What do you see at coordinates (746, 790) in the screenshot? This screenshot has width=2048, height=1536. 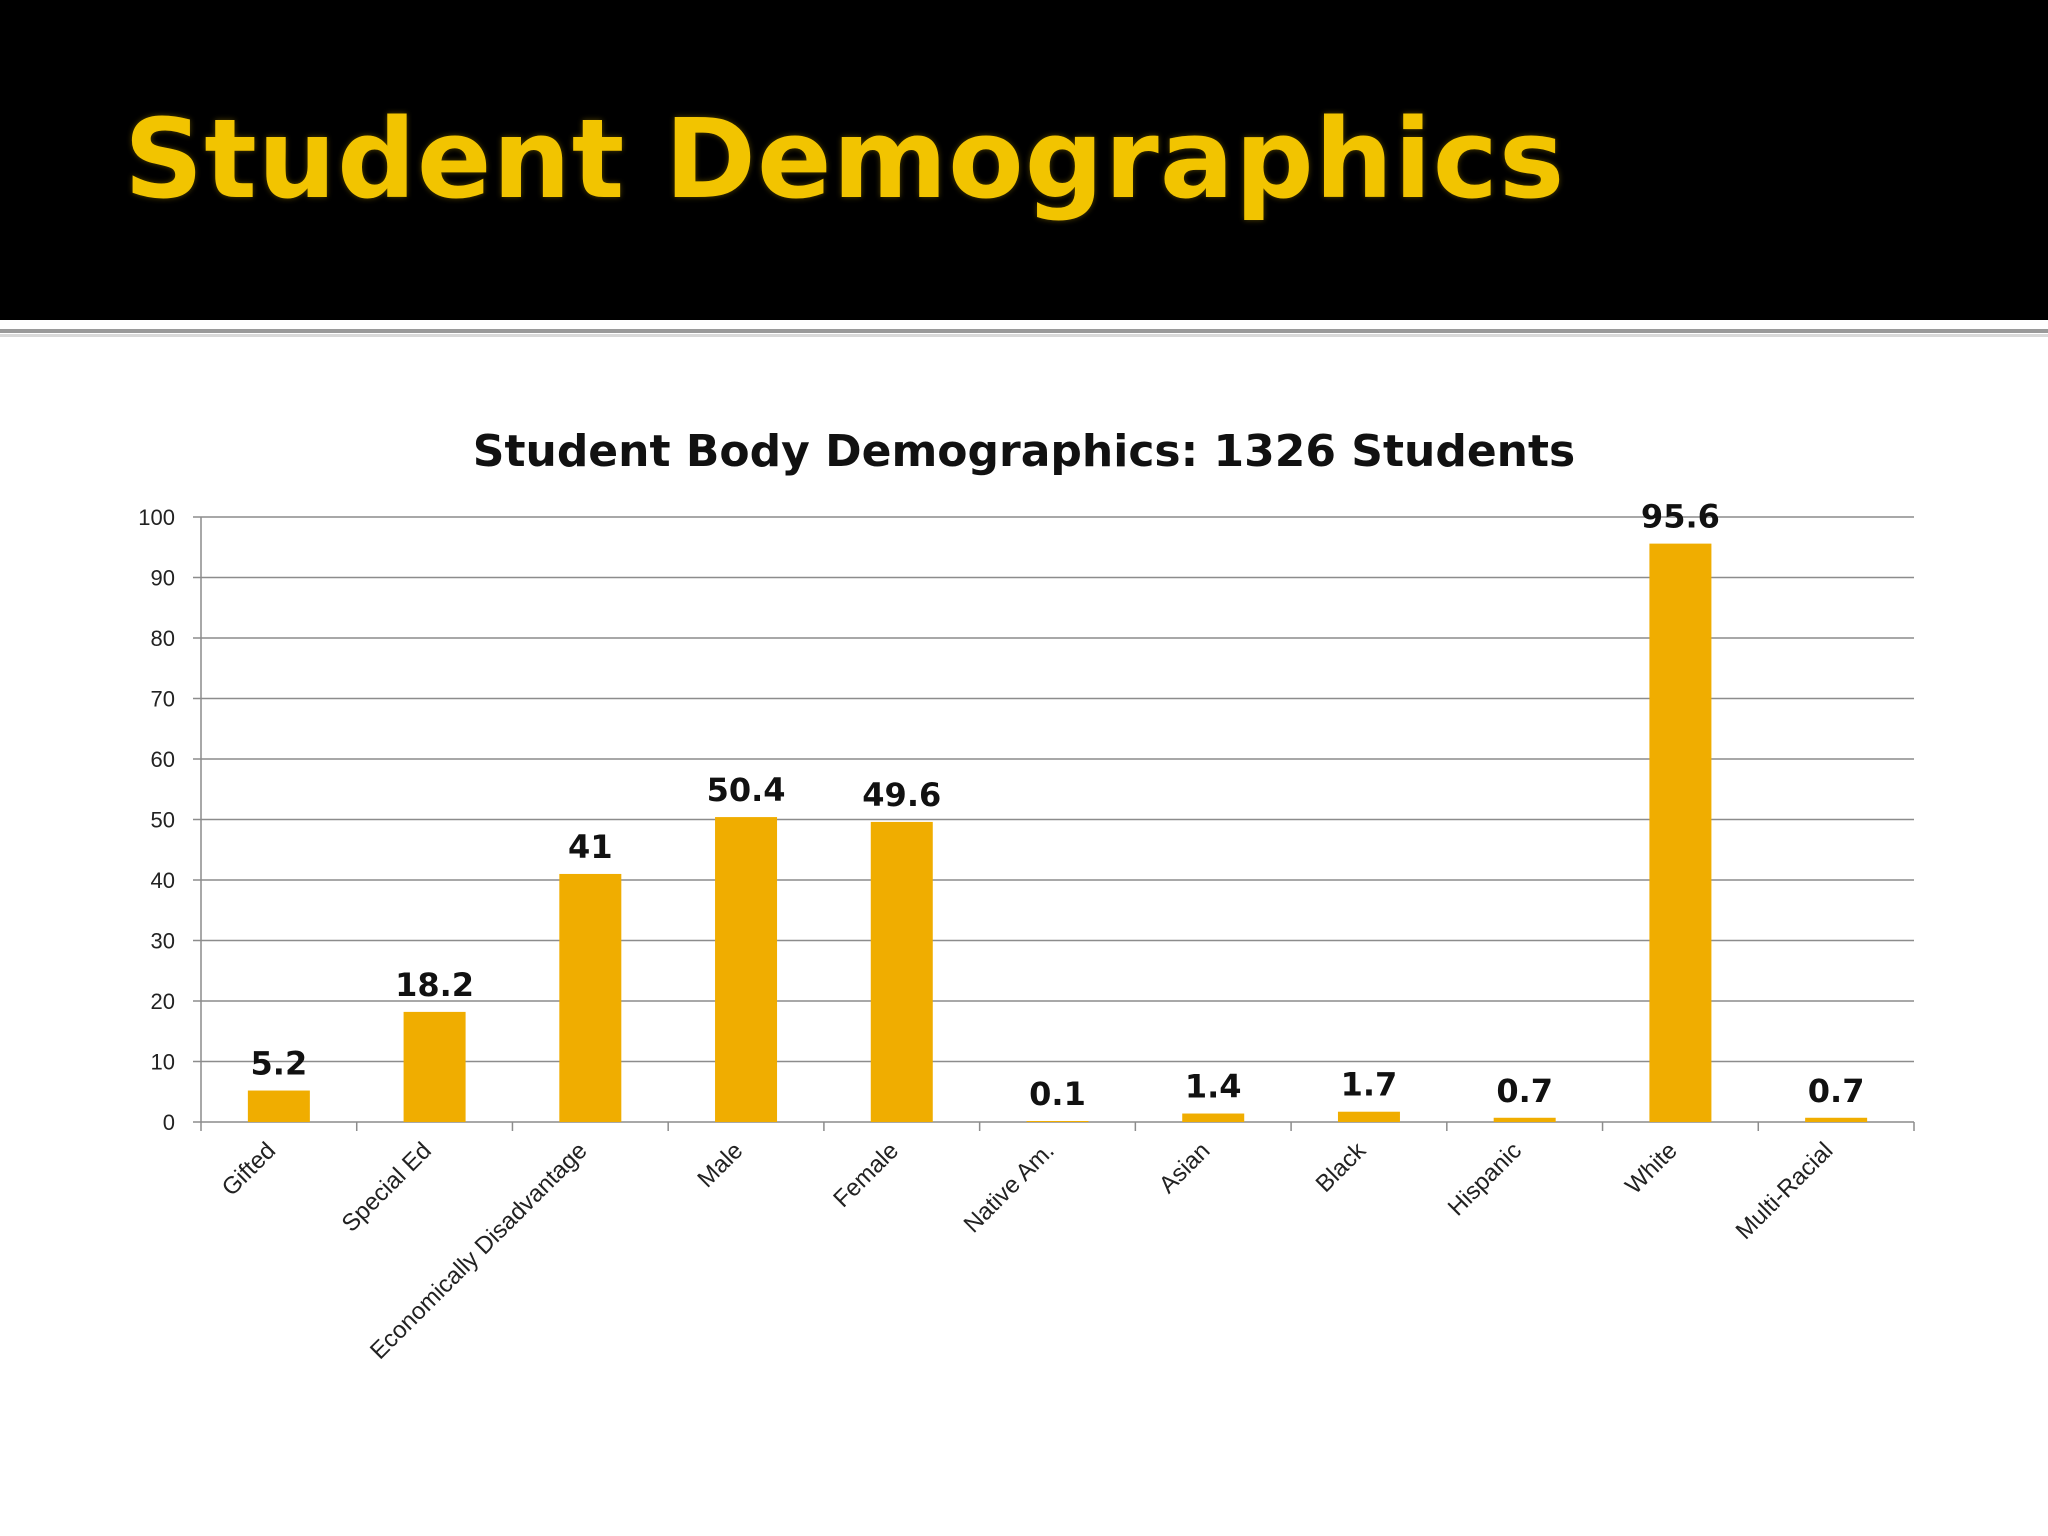 I see `data-label: 50.4` at bounding box center [746, 790].